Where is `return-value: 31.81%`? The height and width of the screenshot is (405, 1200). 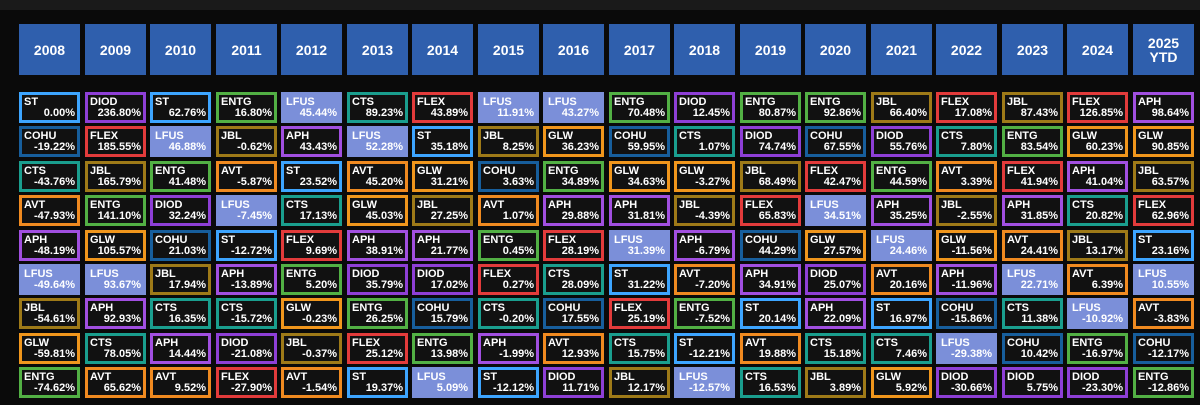 return-value: 31.81% is located at coordinates (646, 216).